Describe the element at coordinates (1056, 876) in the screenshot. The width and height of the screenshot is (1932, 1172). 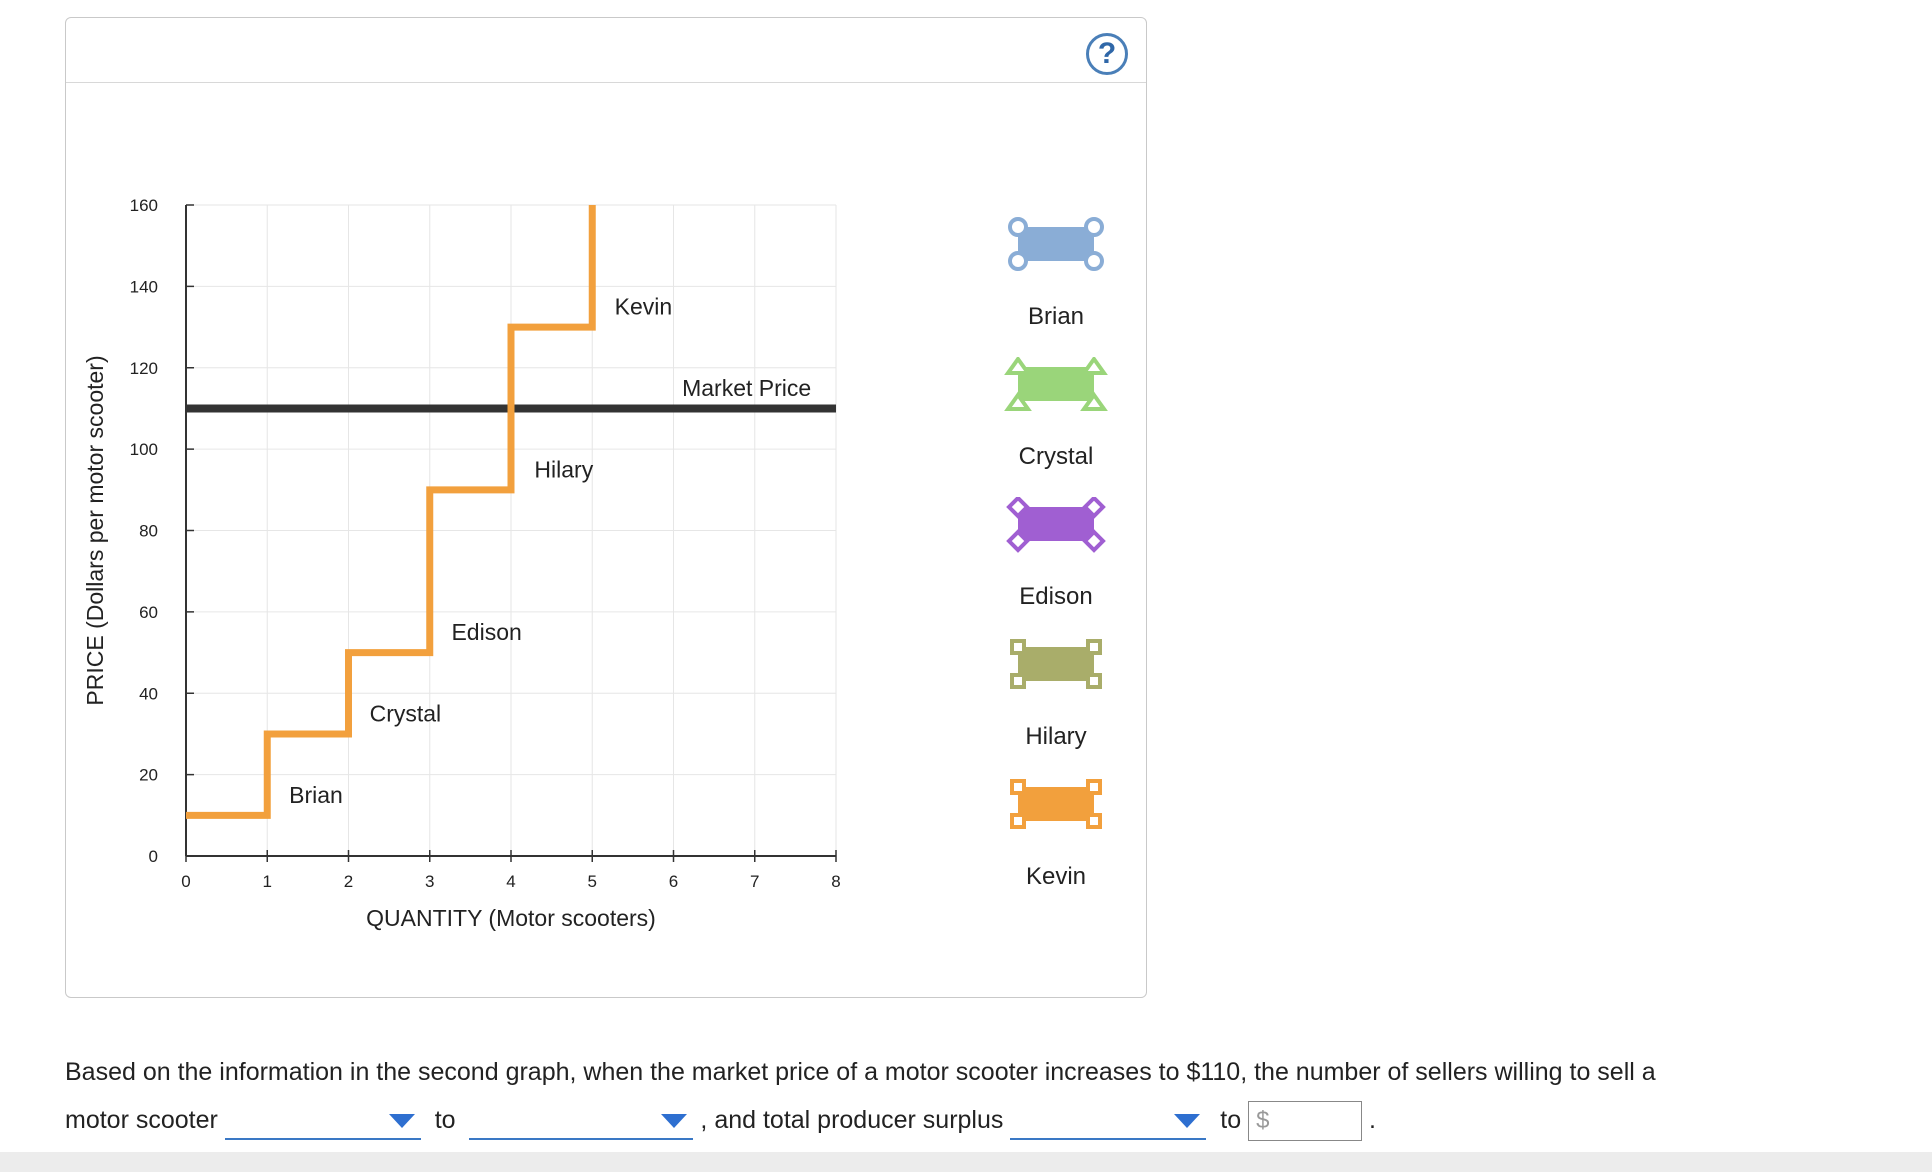
I see `tool-label-kevin: Kevin` at that location.